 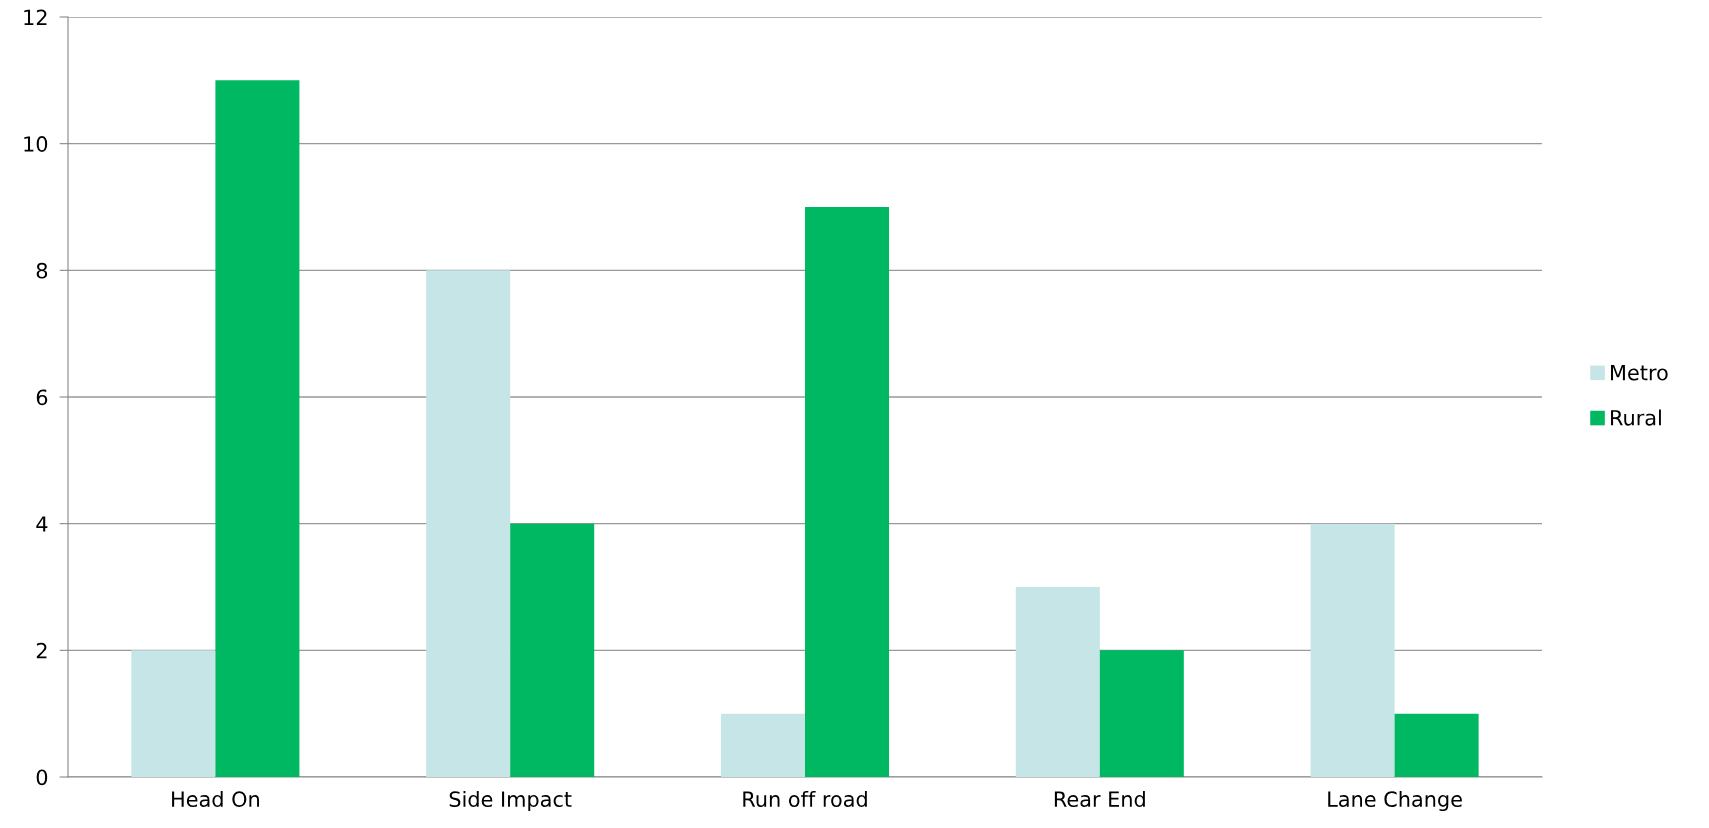 I want to click on y-tick-label: 8, so click(x=42, y=270).